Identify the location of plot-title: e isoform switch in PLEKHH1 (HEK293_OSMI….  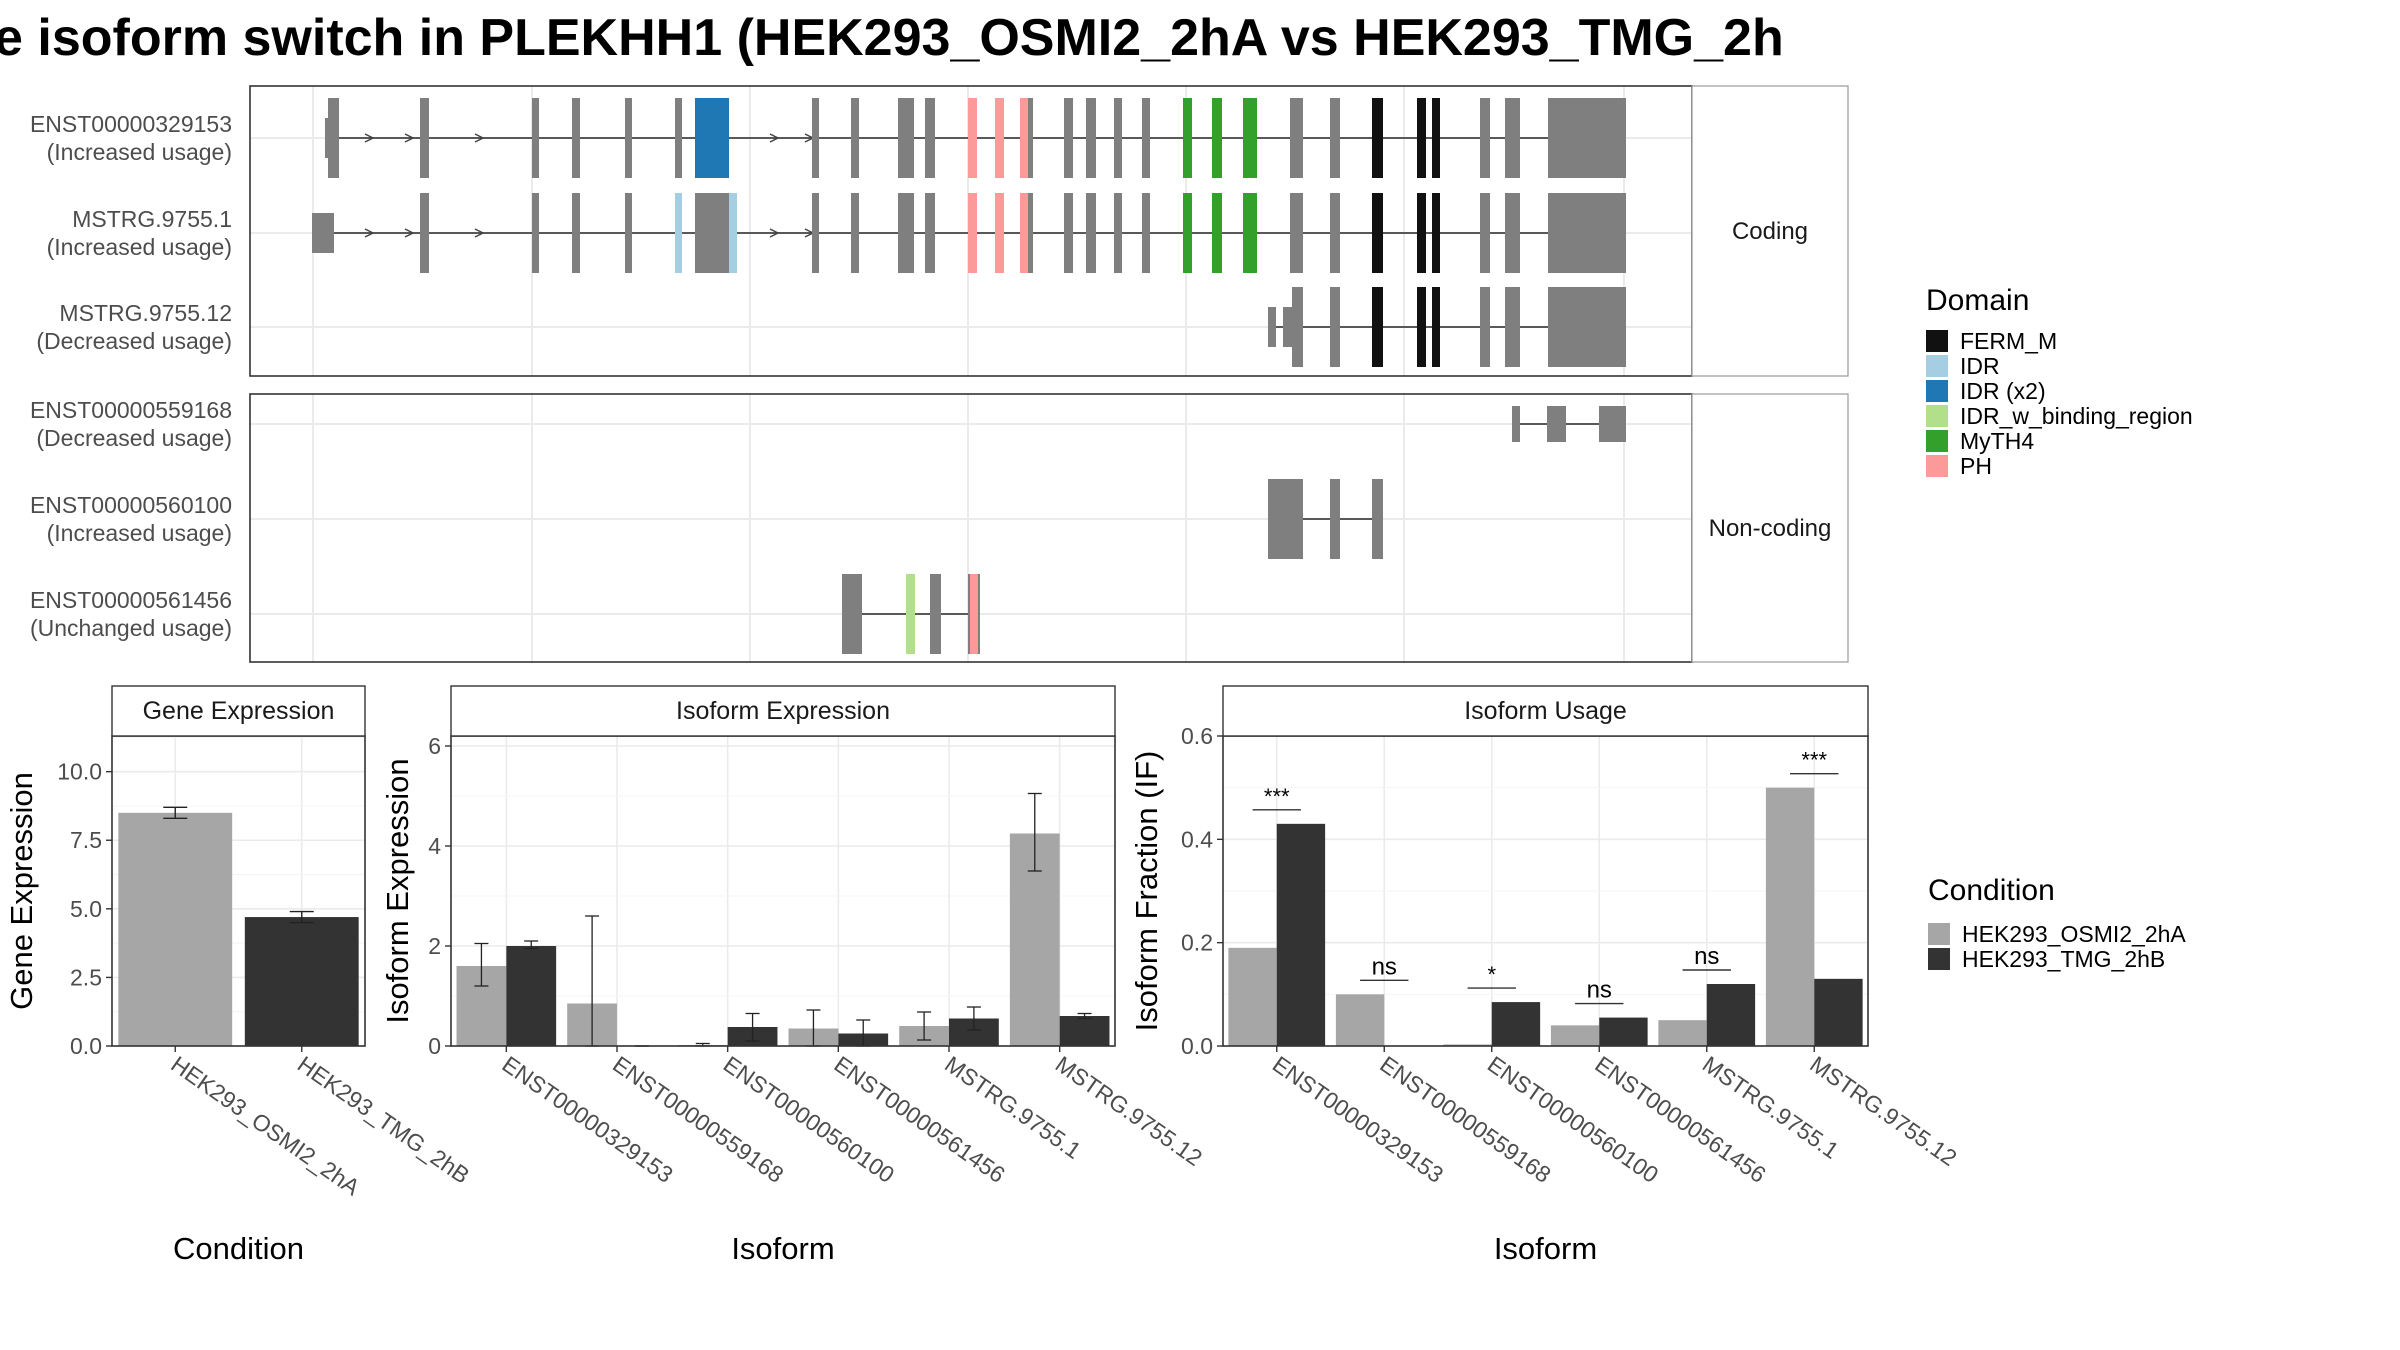
(892, 38).